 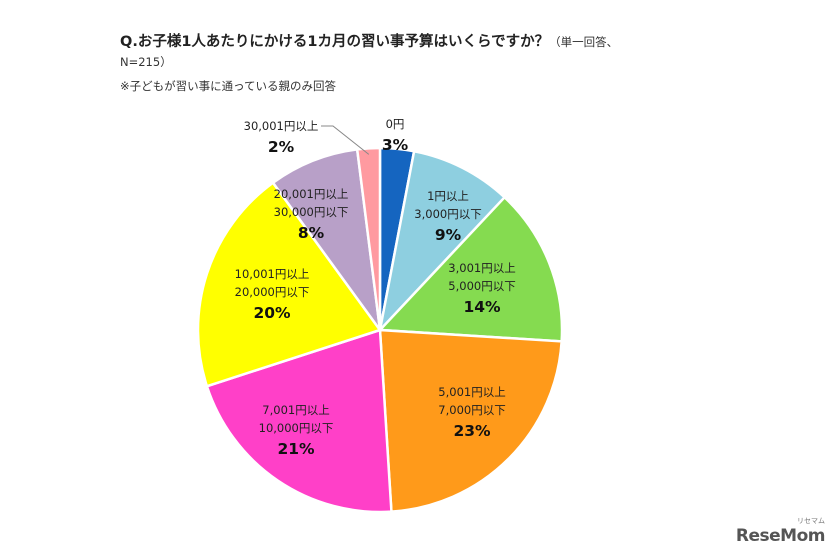 What do you see at coordinates (481, 286) in the screenshot?
I see `slice-label: 5,000円以下` at bounding box center [481, 286].